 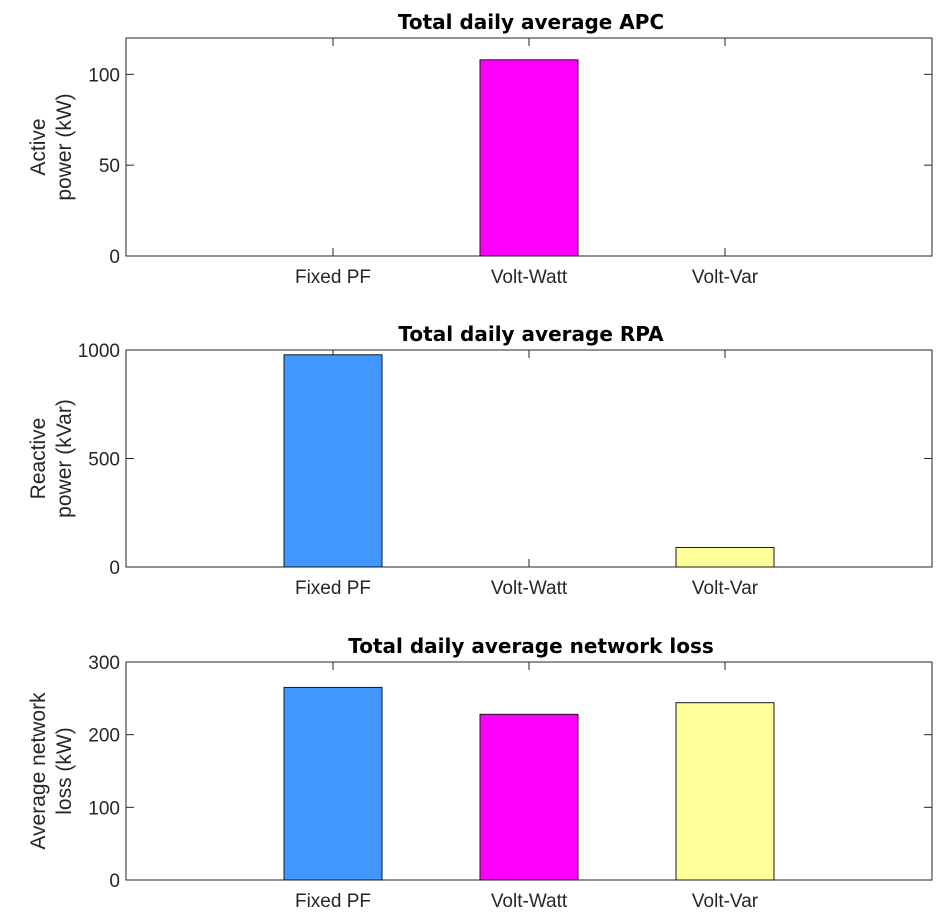 What do you see at coordinates (531, 334) in the screenshot?
I see `chart-title: Total daily average RPA` at bounding box center [531, 334].